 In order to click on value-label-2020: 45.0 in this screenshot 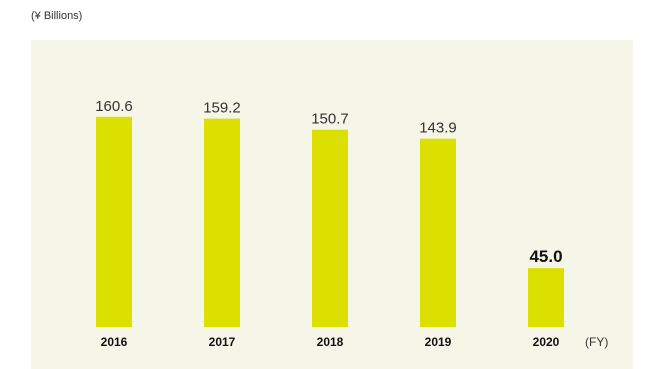, I will do `click(545, 256)`.